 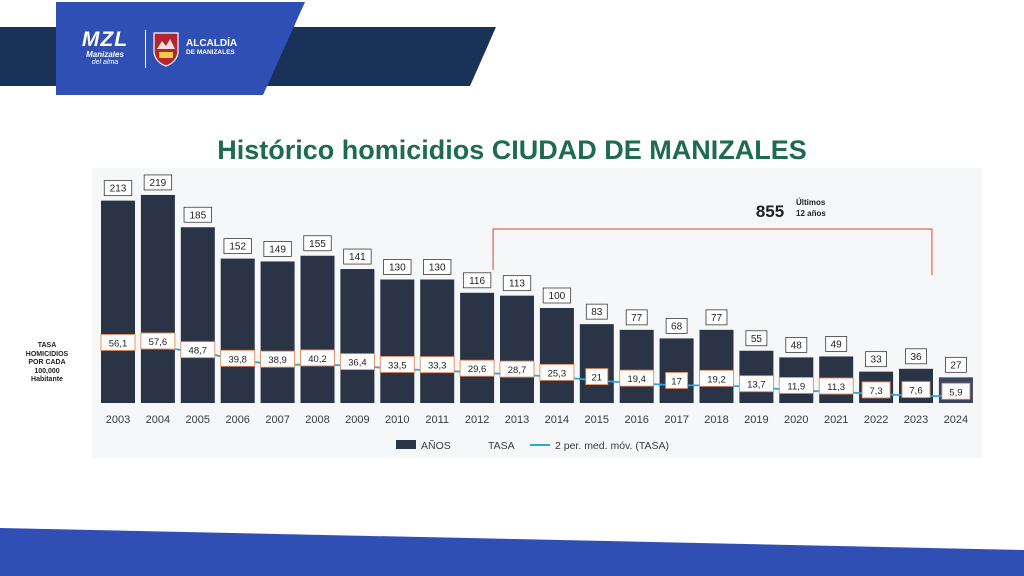 I want to click on x-tick-label: 2022, so click(x=876, y=420).